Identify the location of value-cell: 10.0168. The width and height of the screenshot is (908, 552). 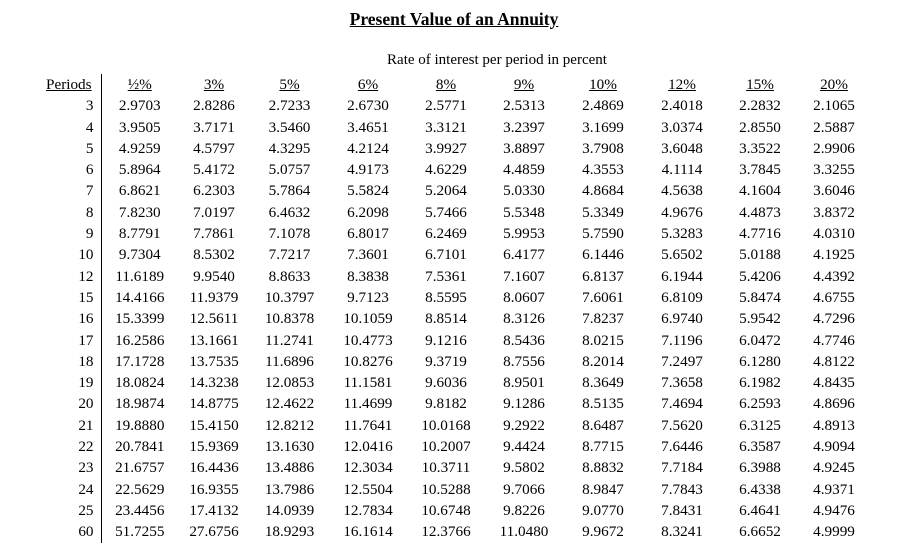
(446, 425).